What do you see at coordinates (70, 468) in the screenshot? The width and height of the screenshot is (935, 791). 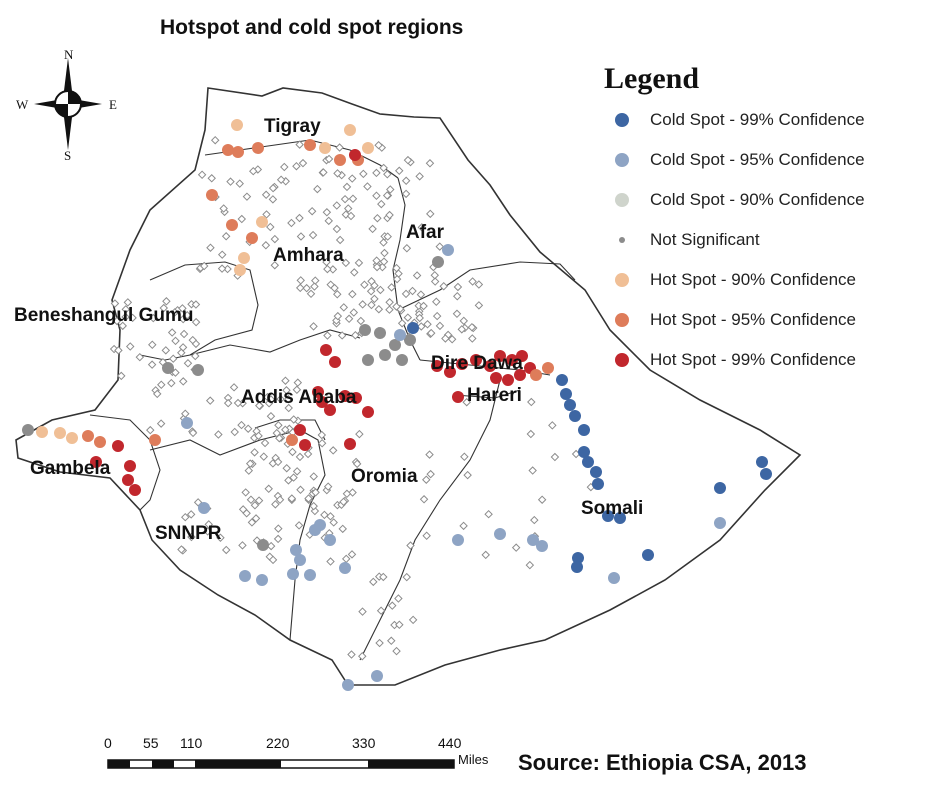 I see `region-label-gambela: Gambela` at bounding box center [70, 468].